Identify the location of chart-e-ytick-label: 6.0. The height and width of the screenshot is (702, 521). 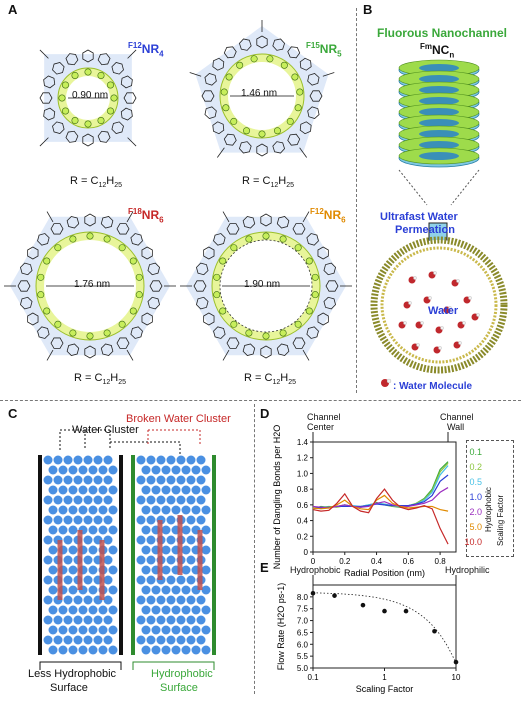
(303, 644).